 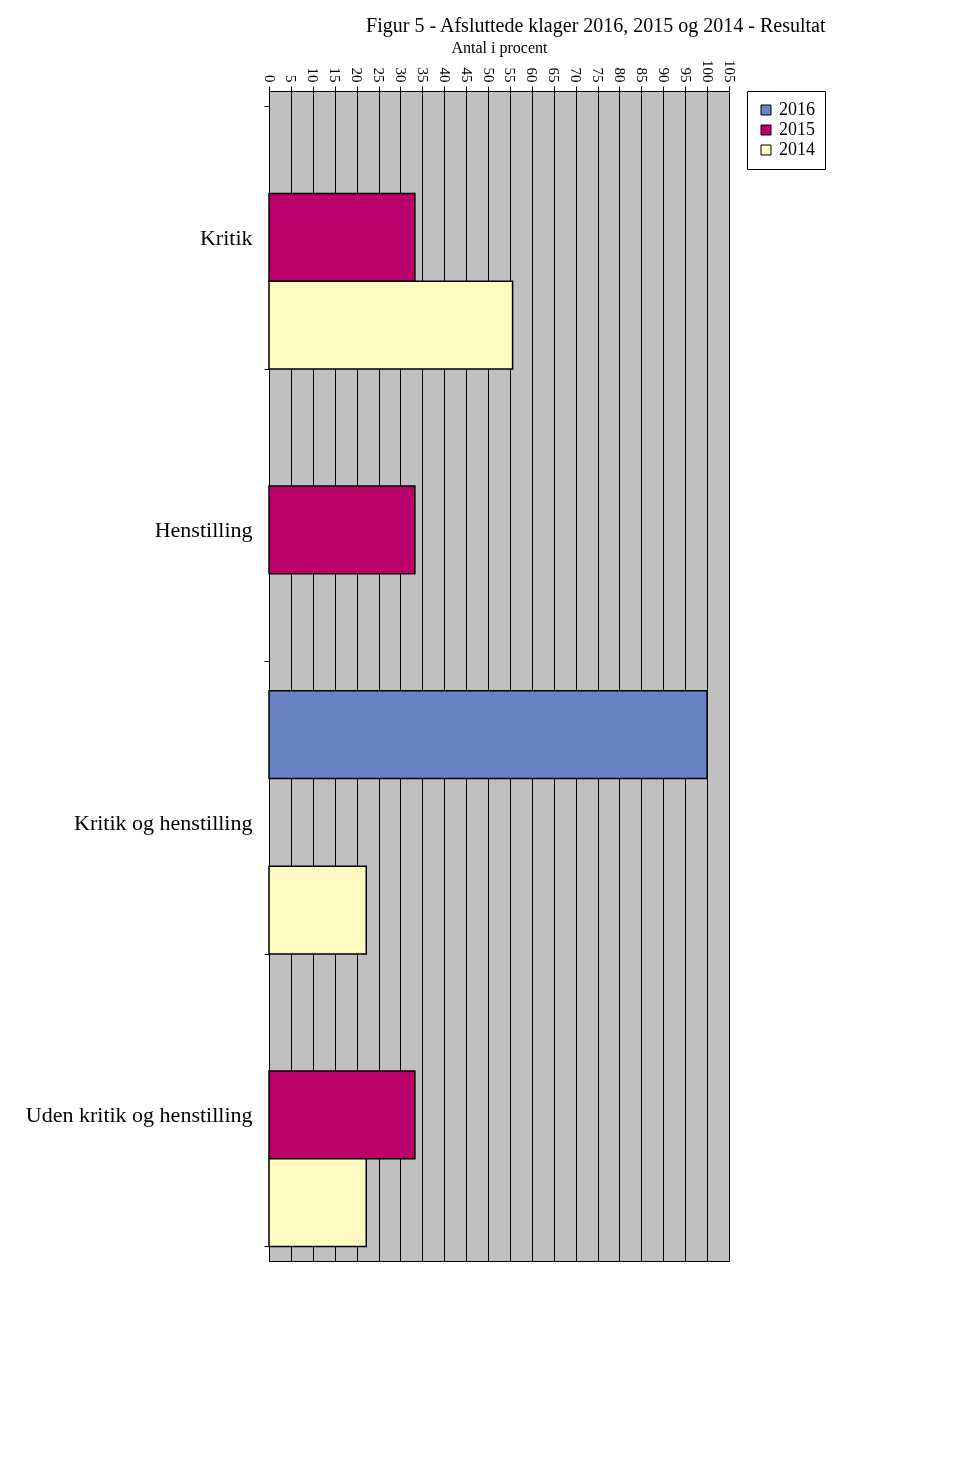 What do you see at coordinates (139, 1115) in the screenshot?
I see `y-tick-label: Uden kritik og henstilling` at bounding box center [139, 1115].